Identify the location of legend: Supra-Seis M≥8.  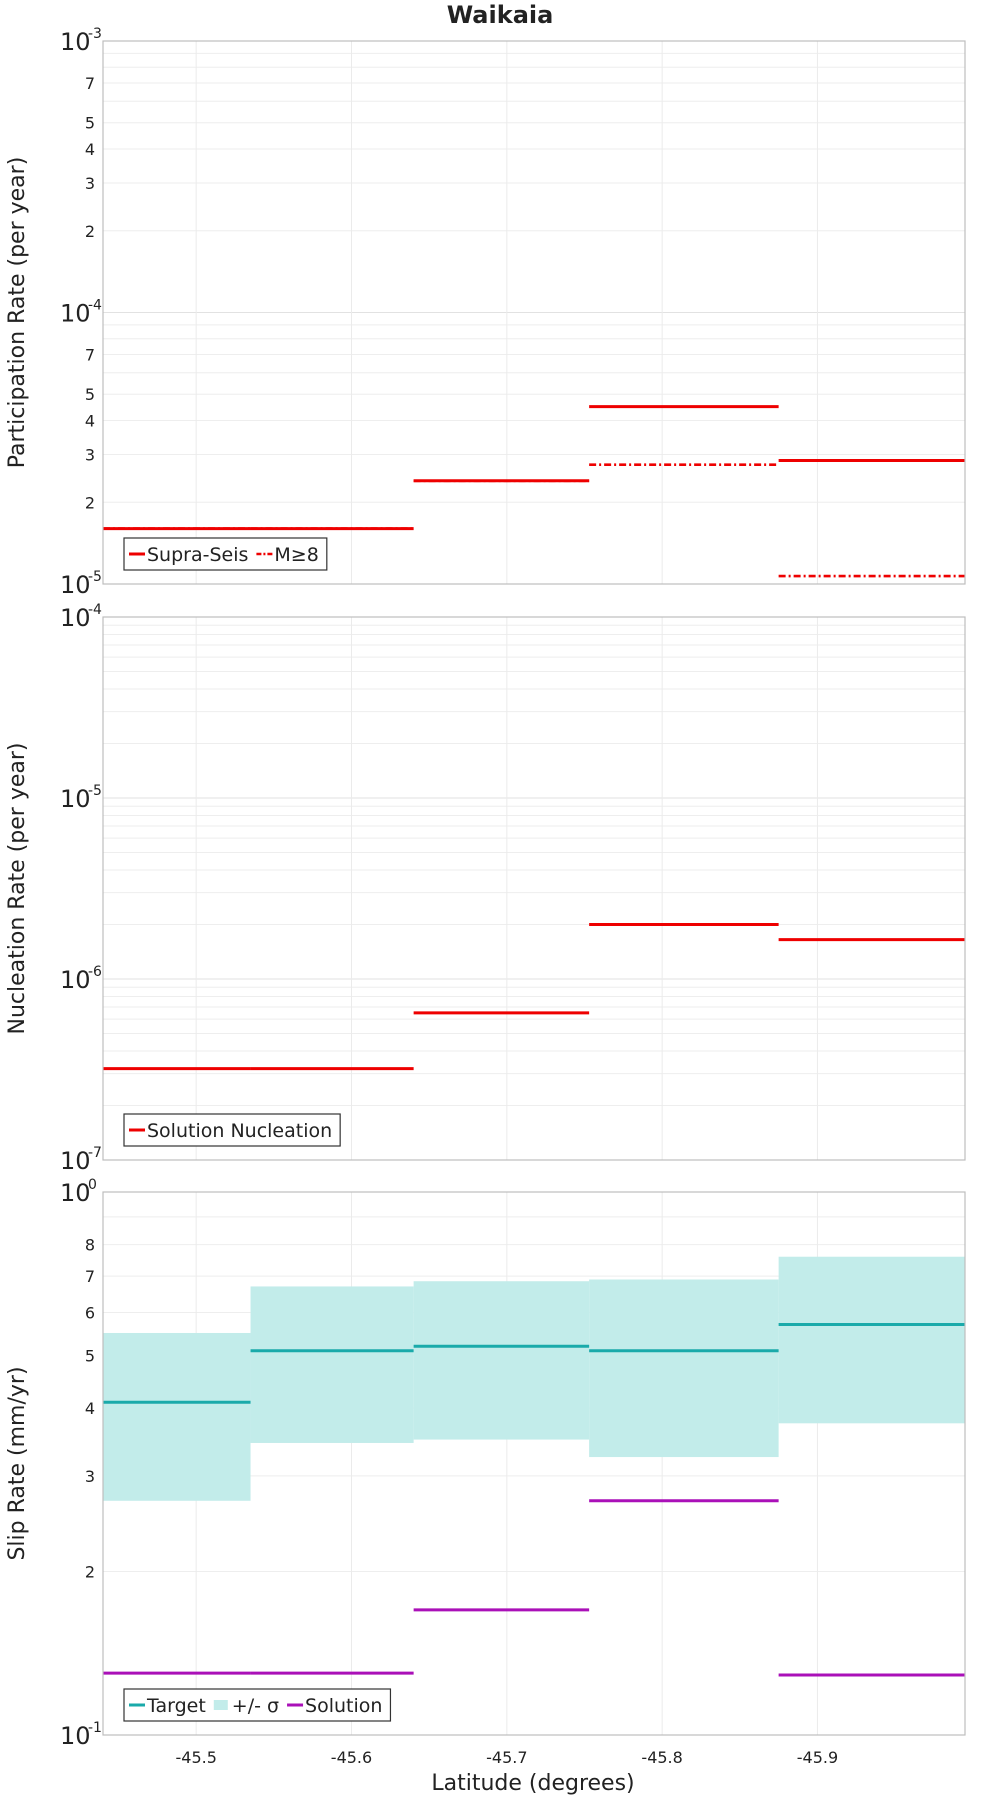
(225, 554).